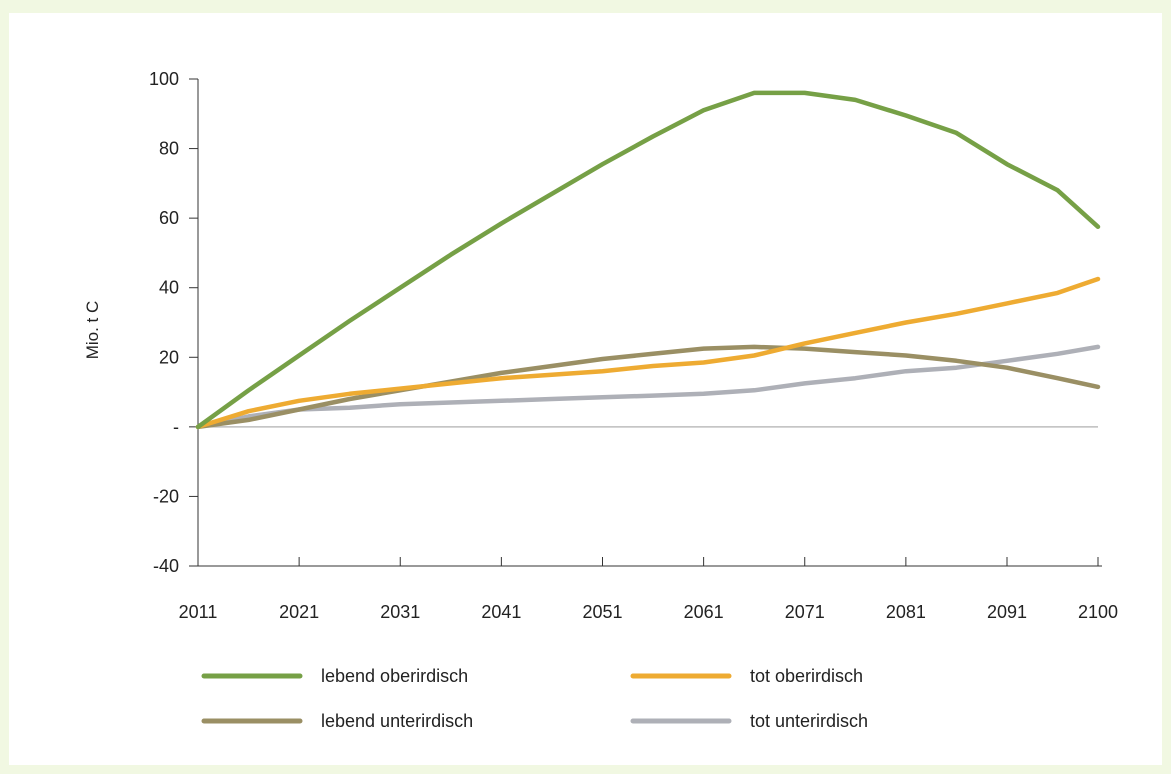 The height and width of the screenshot is (774, 1171). I want to click on x-tick-label: 2091, so click(1007, 612).